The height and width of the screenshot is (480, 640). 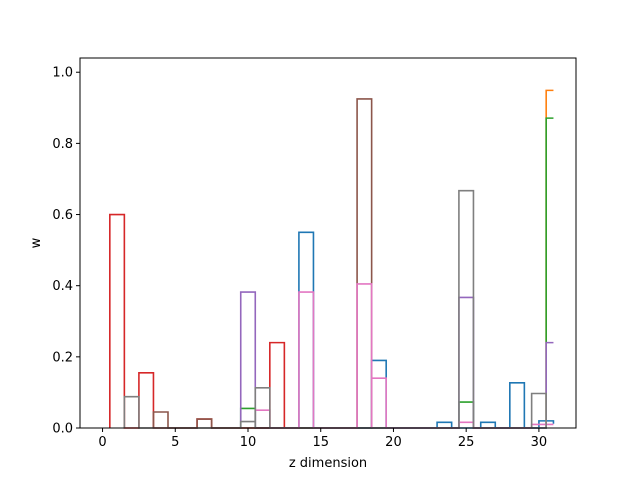 I want to click on series-7-line, so click(x=404, y=356).